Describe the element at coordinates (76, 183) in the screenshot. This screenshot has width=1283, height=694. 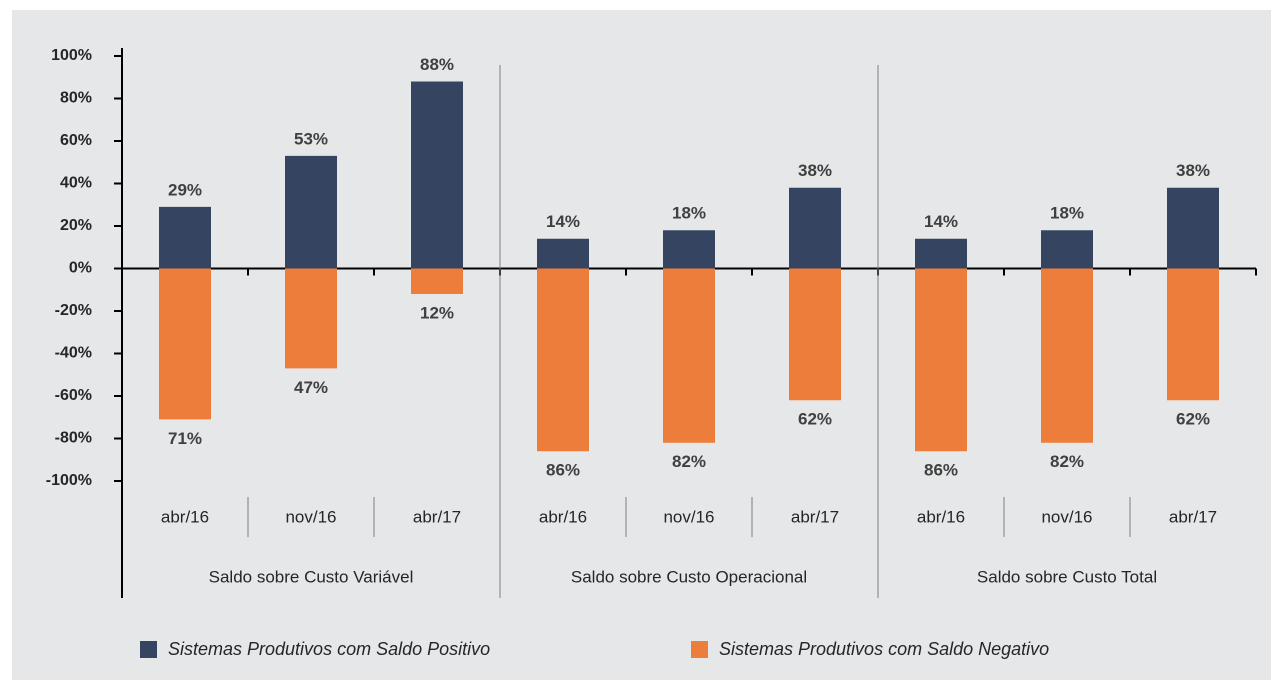
I see `y-tick-label: 40%` at that location.